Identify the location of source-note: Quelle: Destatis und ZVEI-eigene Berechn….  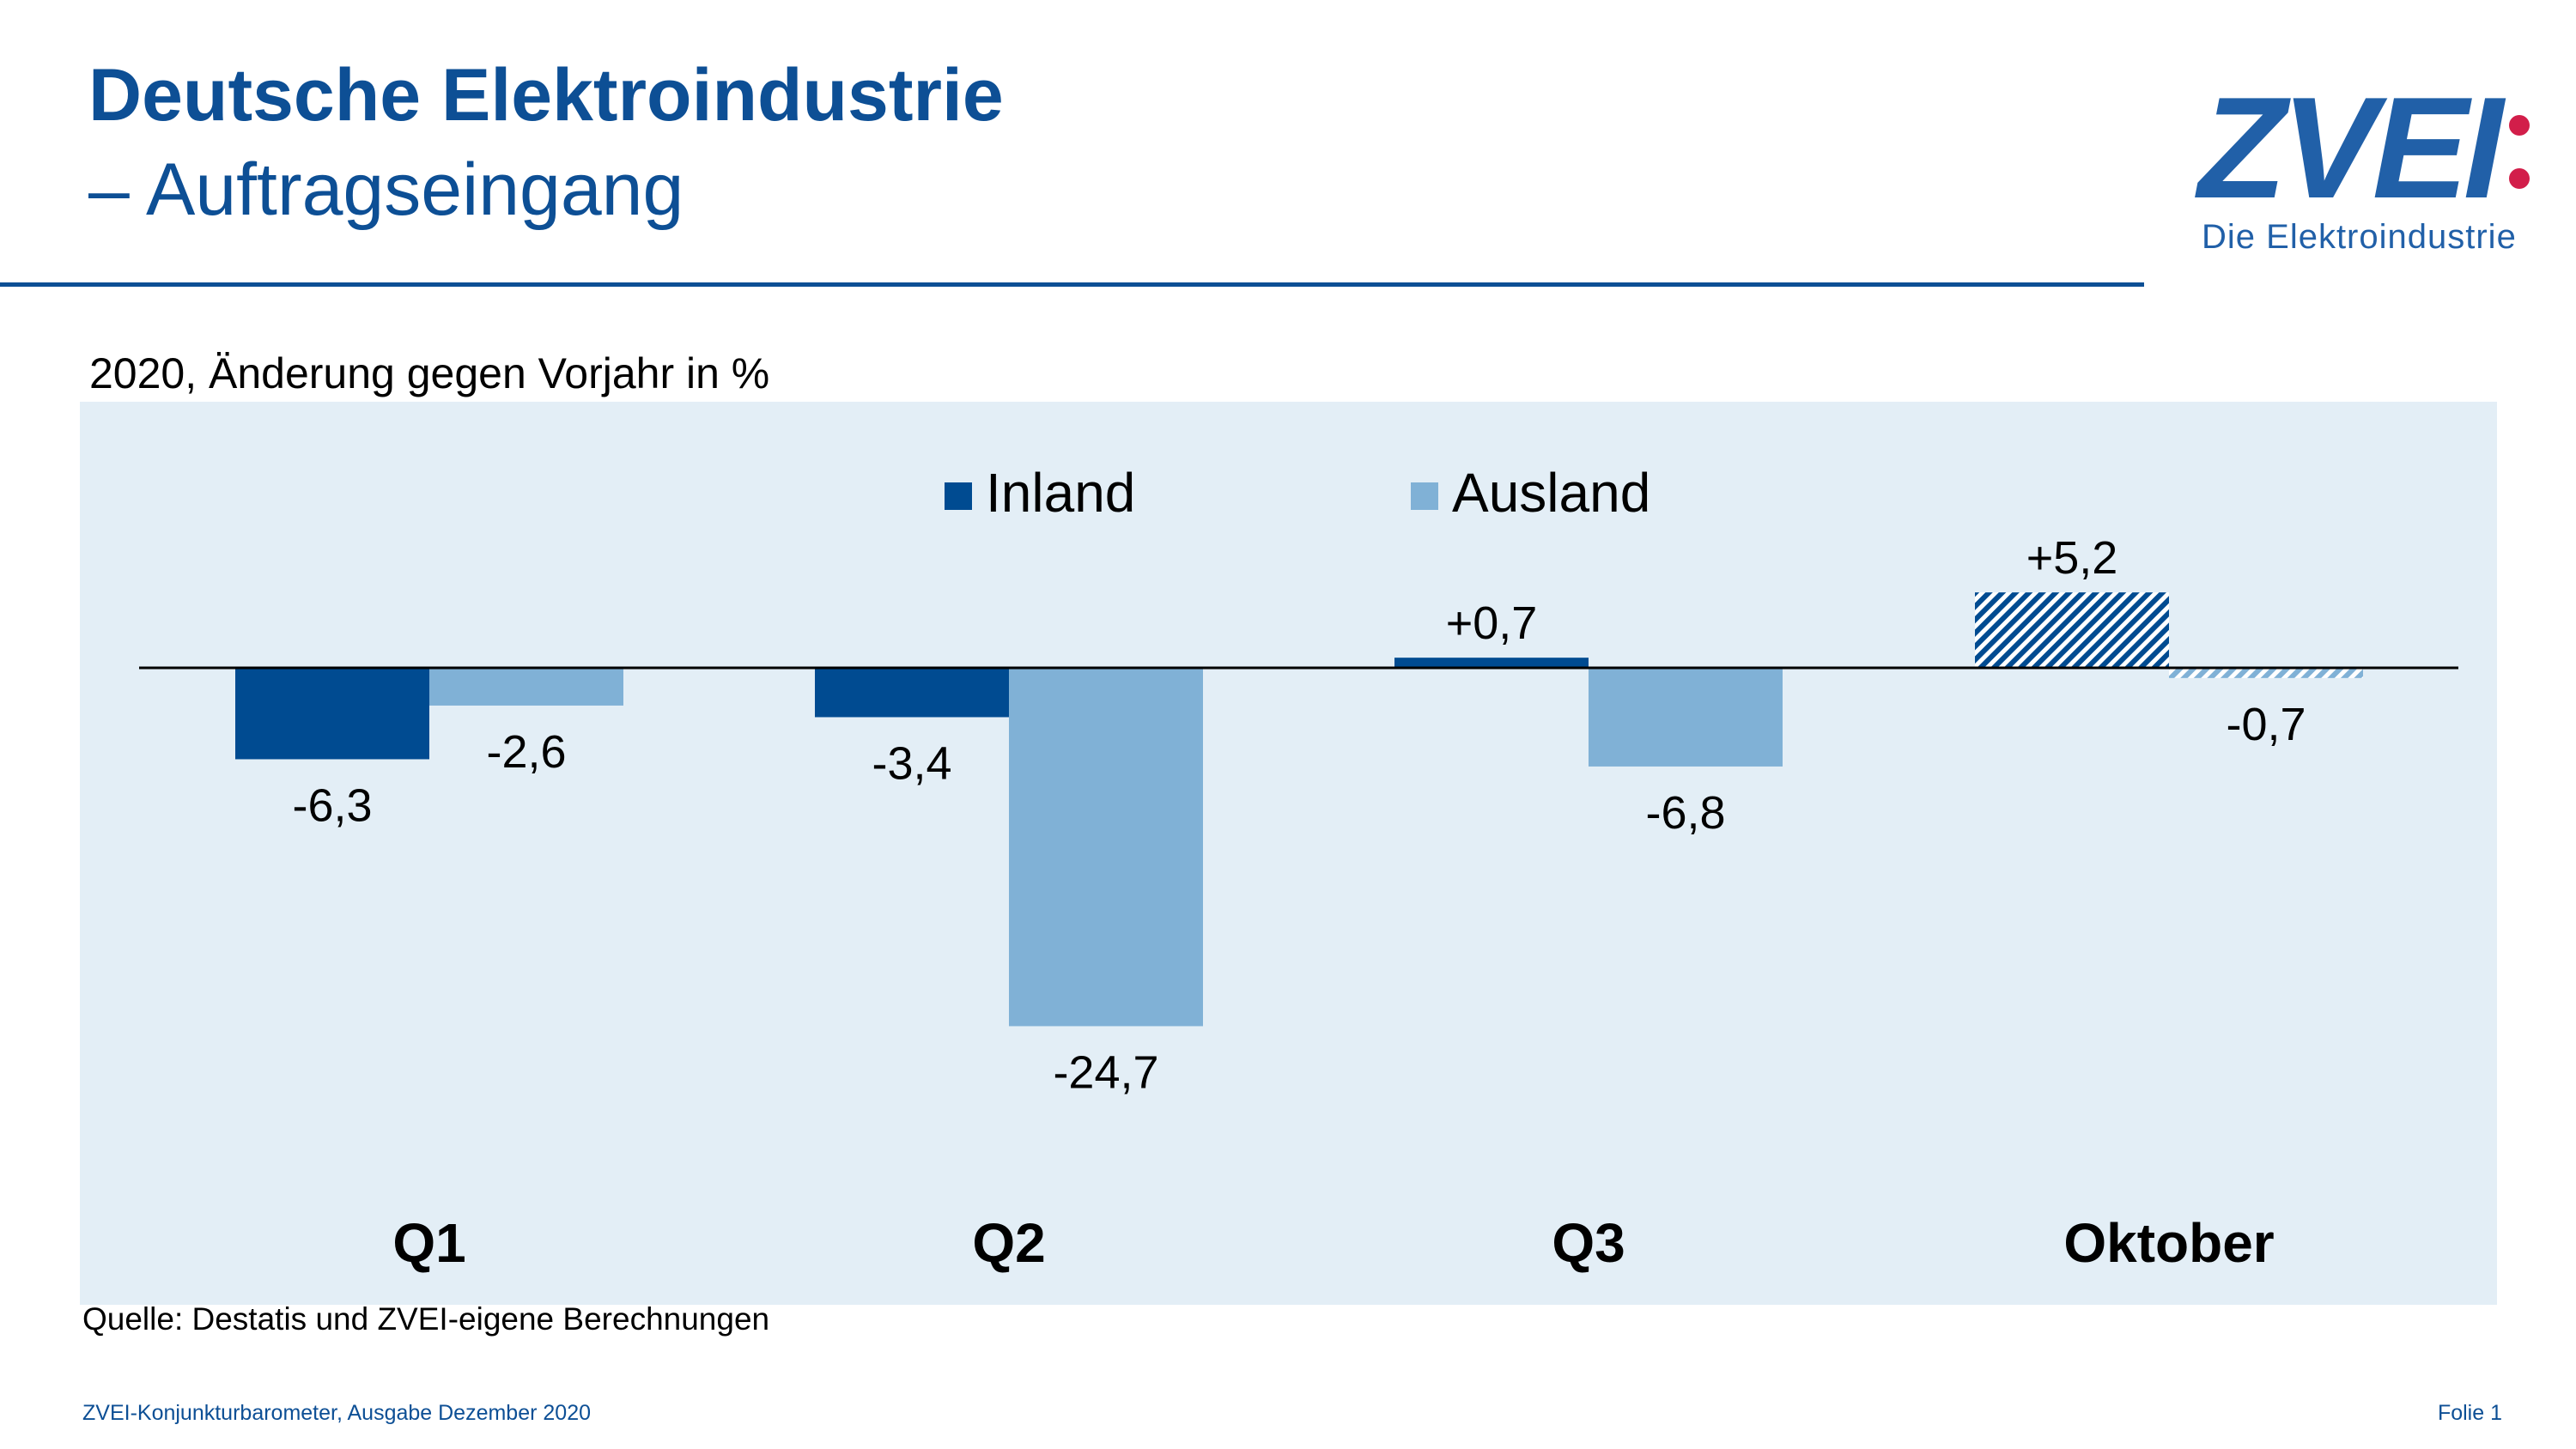
(426, 1319).